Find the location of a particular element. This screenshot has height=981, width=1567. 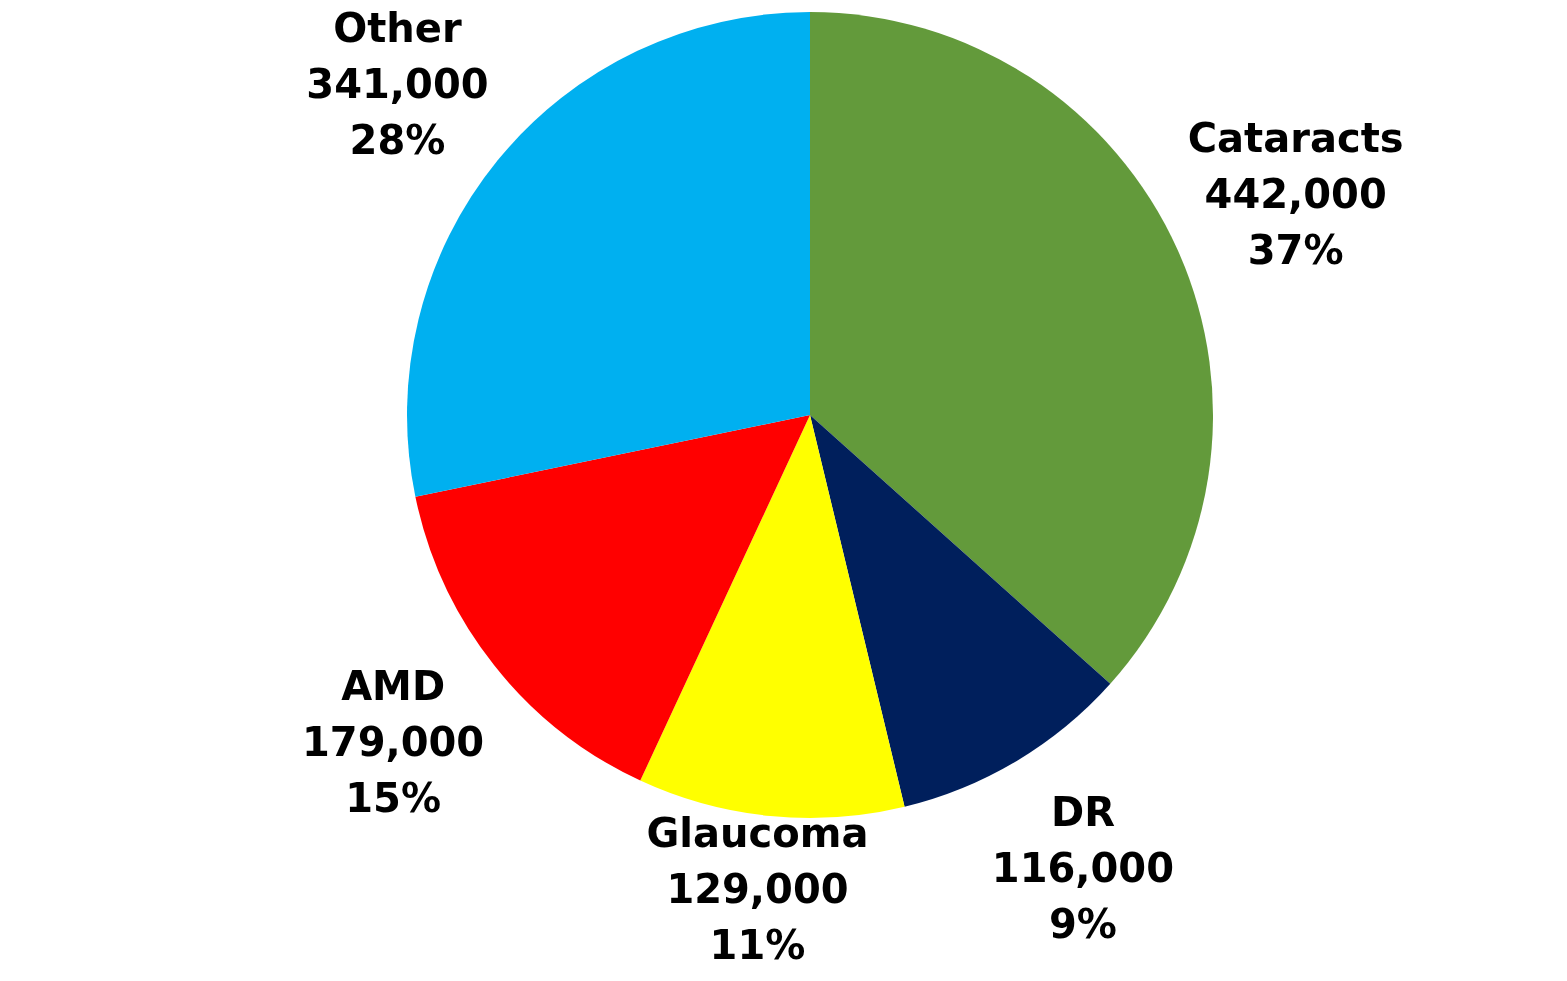

slice-label: Cataracts is located at coordinates (1295, 138).